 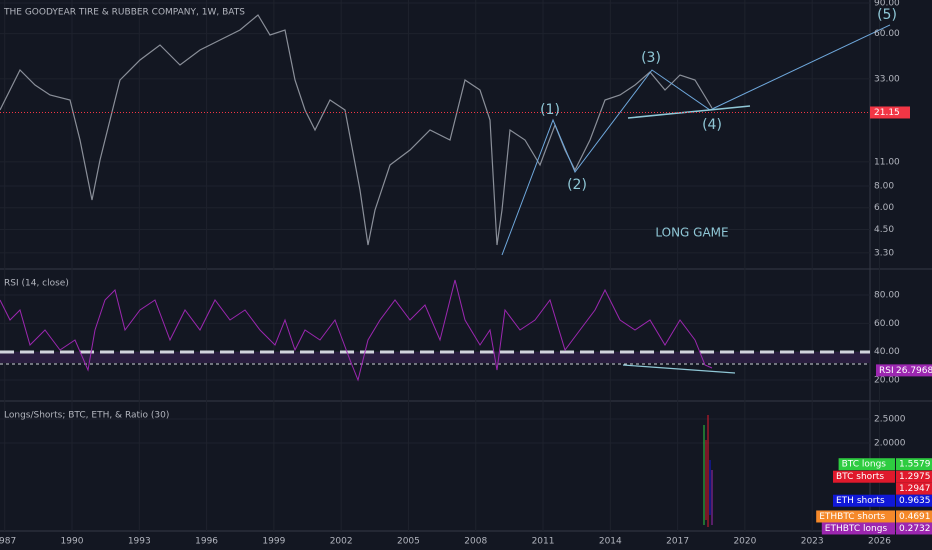 What do you see at coordinates (435, 357) in the screenshot?
I see `rsi-band` at bounding box center [435, 357].